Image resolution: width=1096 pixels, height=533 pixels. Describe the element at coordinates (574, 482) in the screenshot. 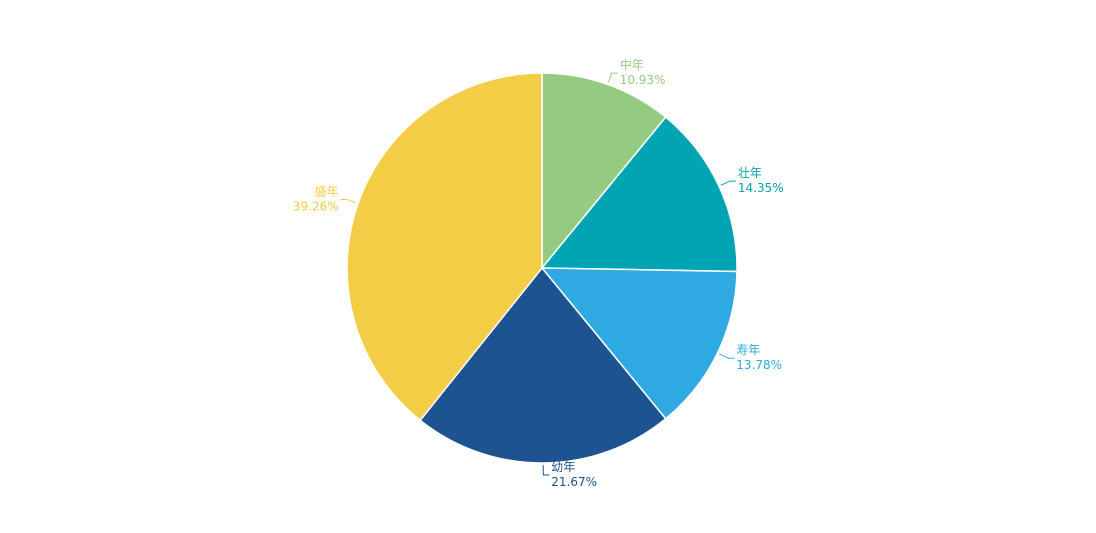

I see `slice-label-percent-3: 21.67%` at that location.